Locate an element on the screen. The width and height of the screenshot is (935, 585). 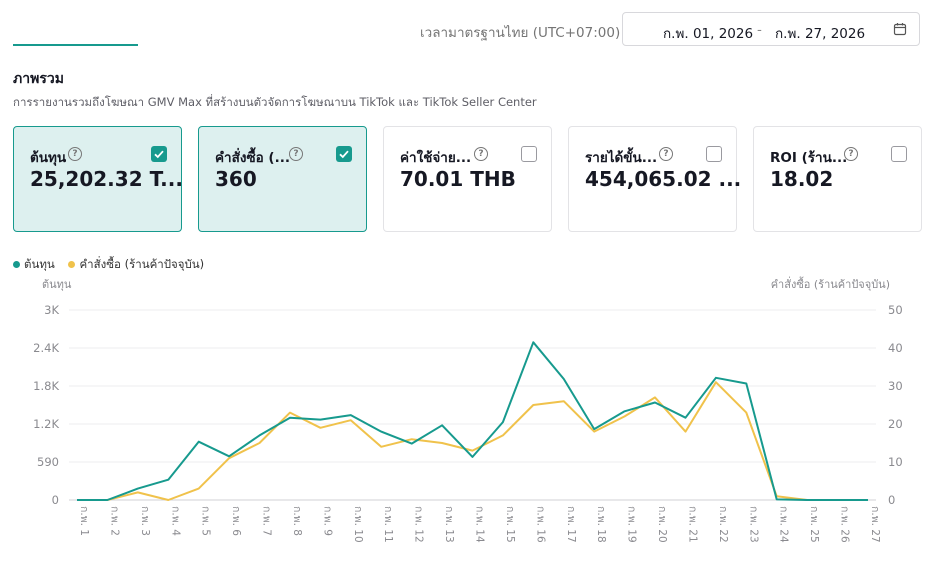
x-tick-label: ก.พ. 23 is located at coordinates (753, 524).